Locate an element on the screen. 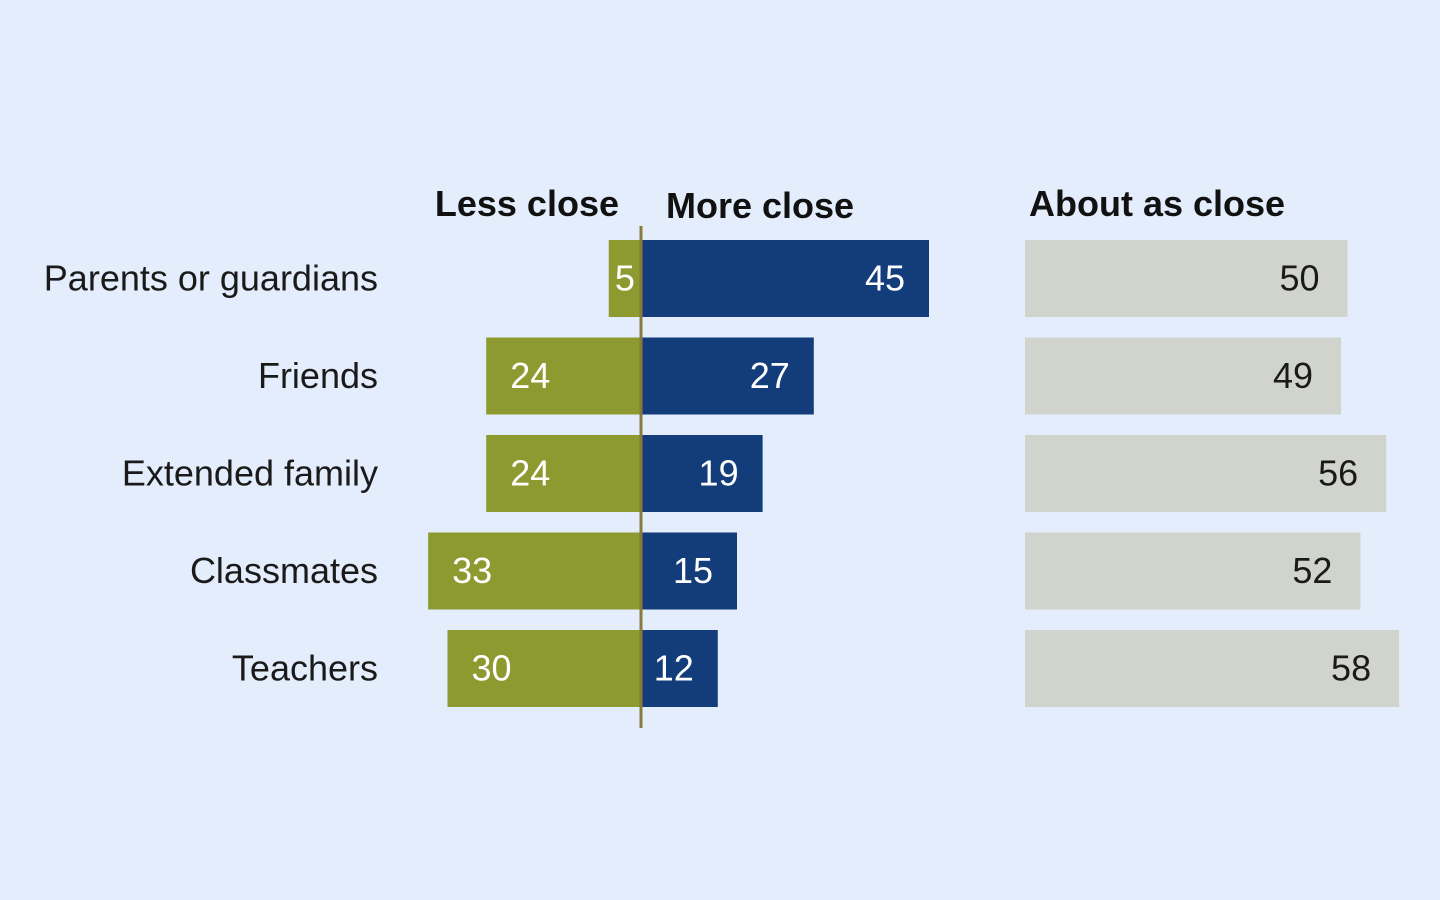 This screenshot has width=1440, height=900. header-more-close: More close is located at coordinates (760, 205).